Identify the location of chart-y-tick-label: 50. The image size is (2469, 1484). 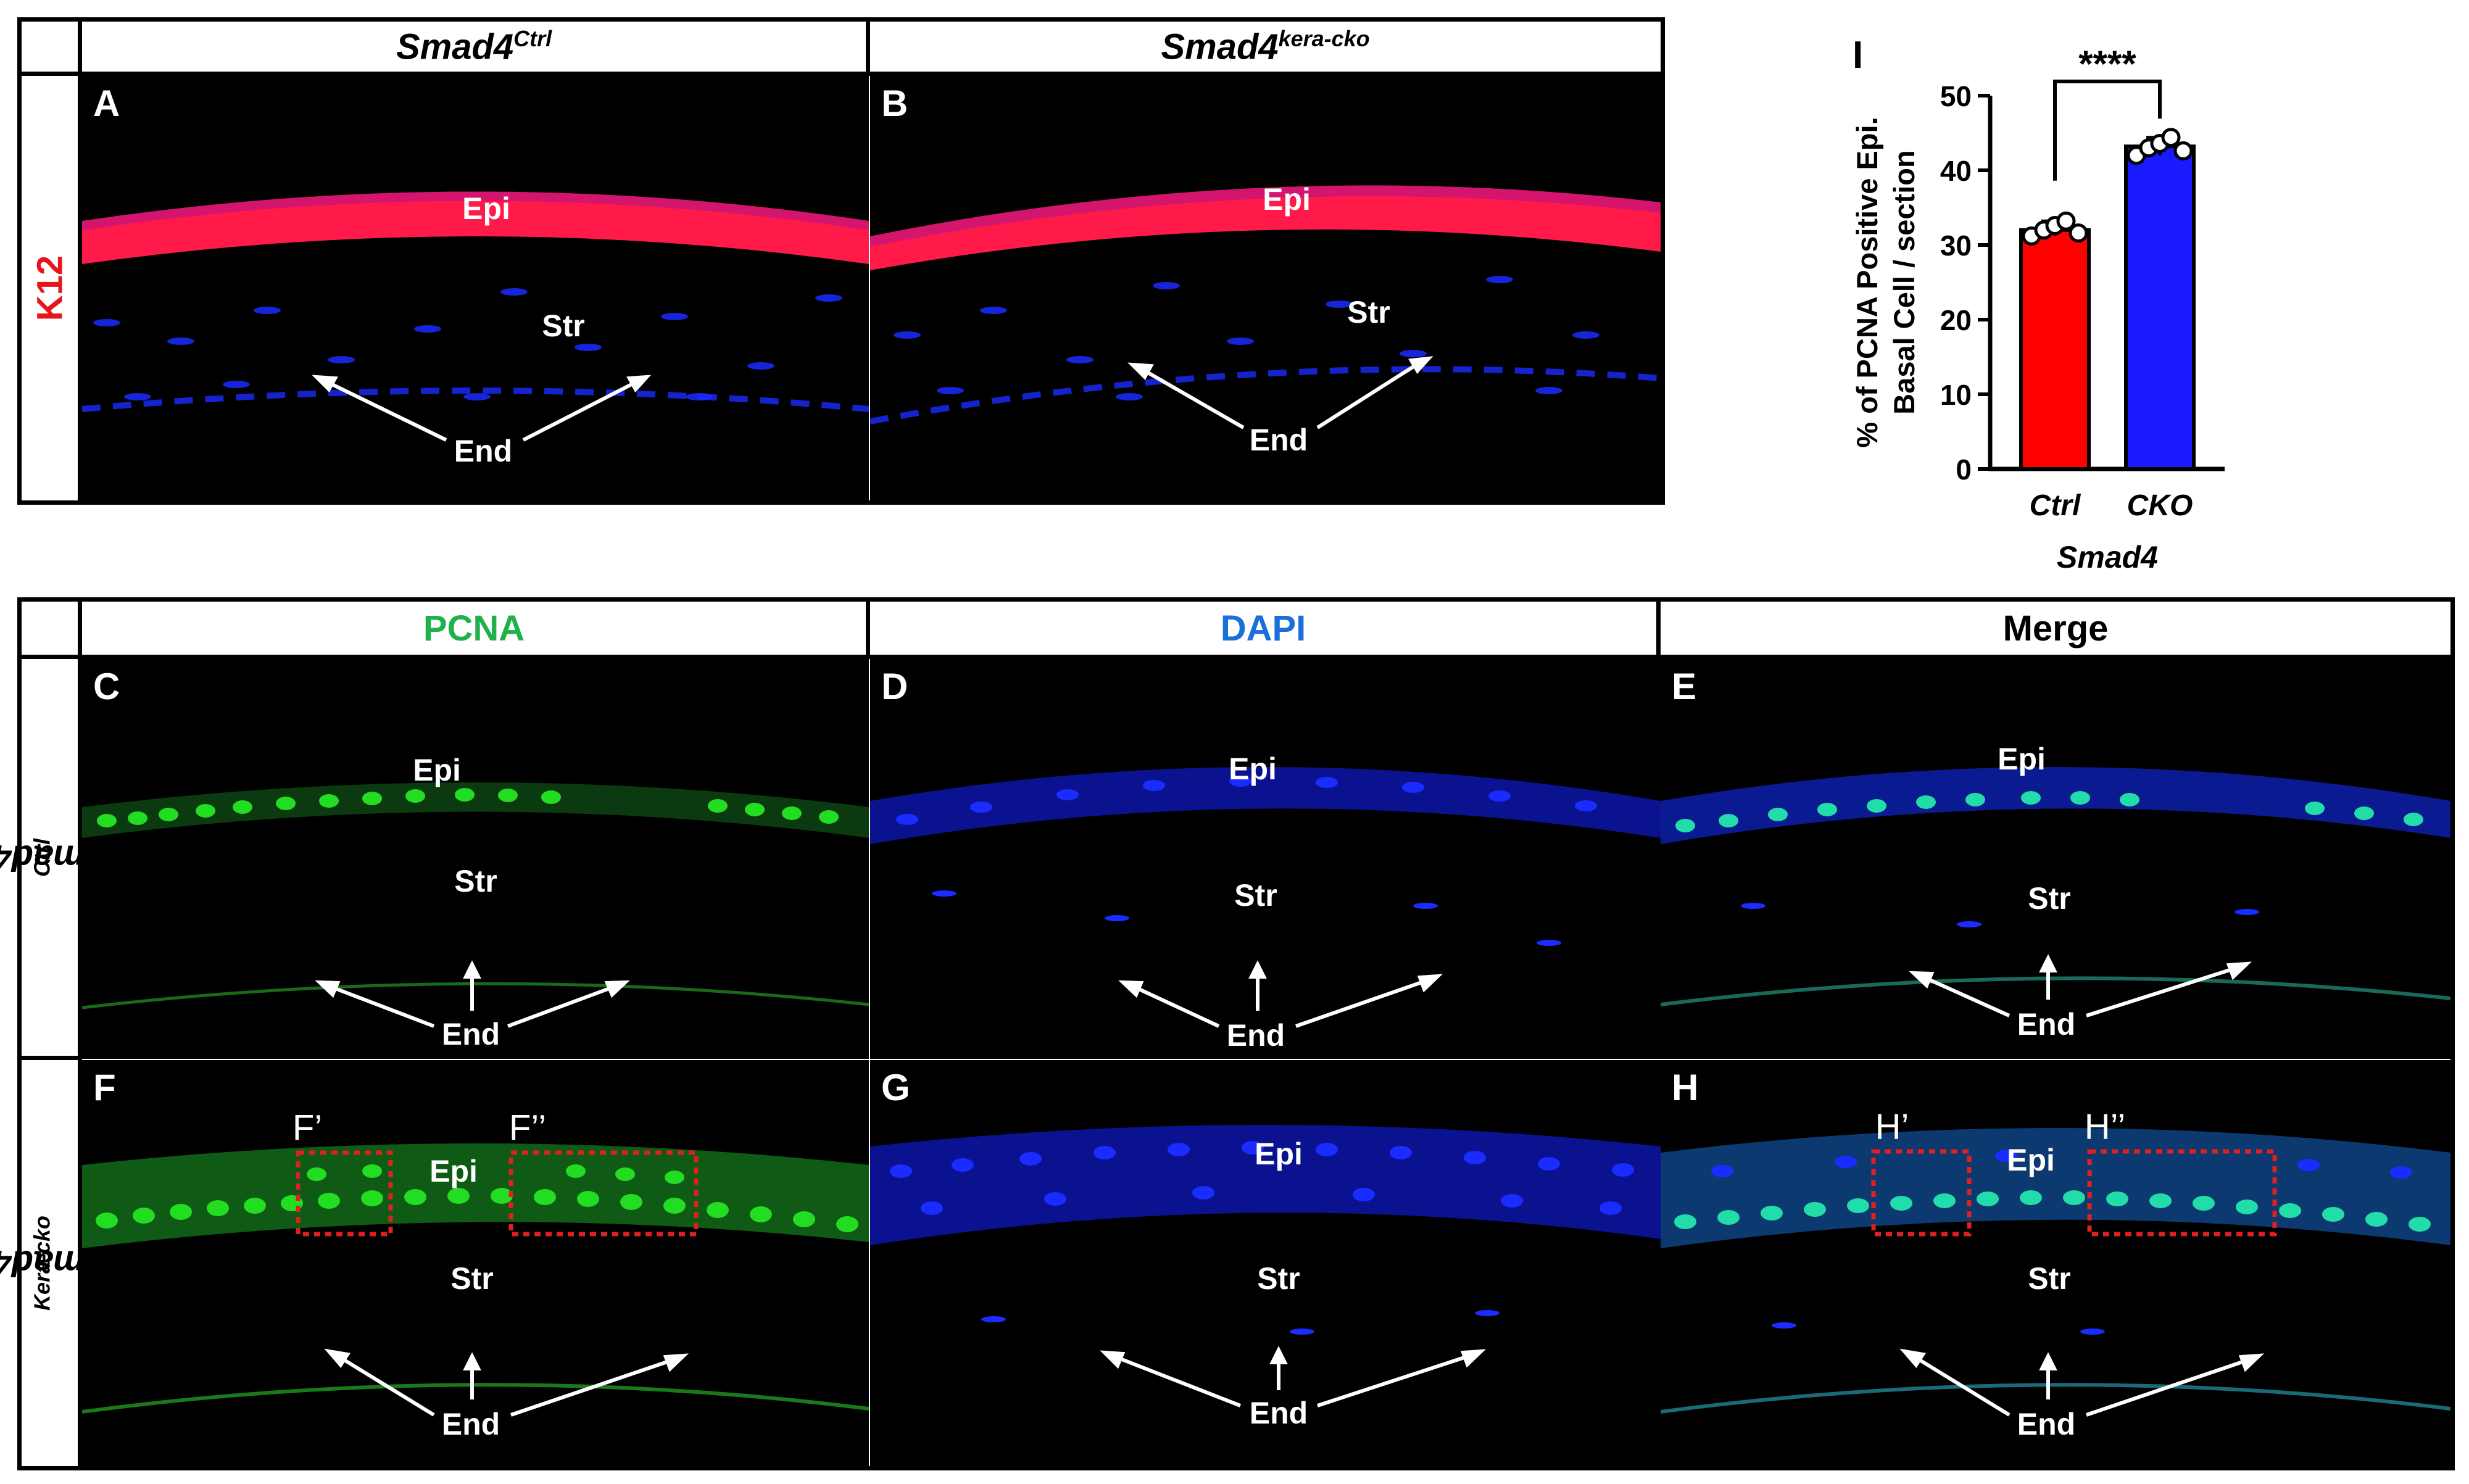
(1956, 96).